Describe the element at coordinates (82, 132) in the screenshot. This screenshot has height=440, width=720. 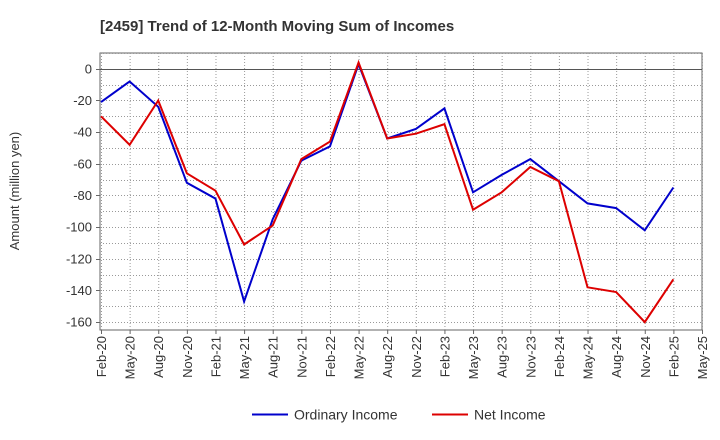
I see `y-tick-label: -40` at that location.